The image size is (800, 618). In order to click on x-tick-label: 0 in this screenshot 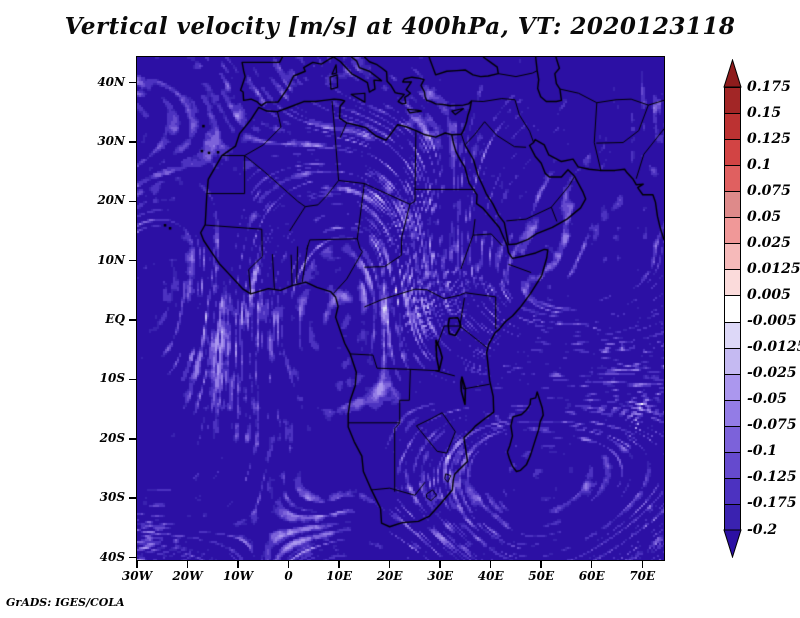, I will do `click(288, 576)`.